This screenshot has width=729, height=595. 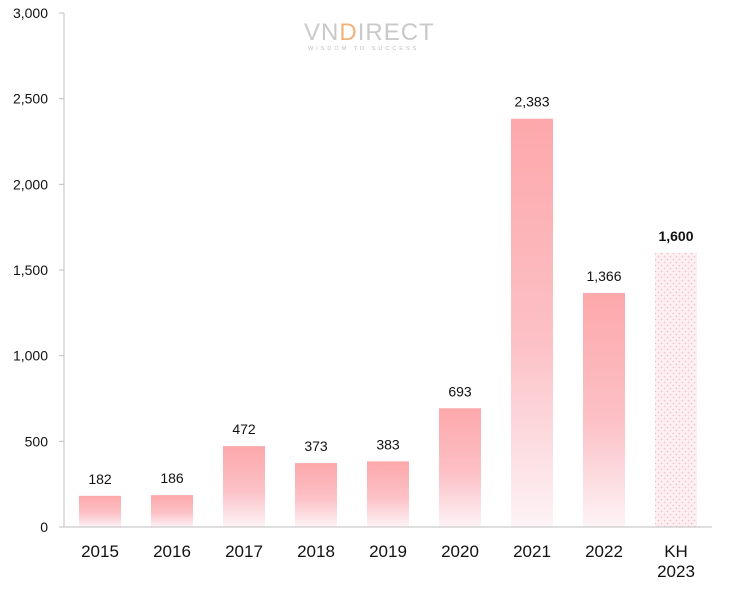 I want to click on y-tick-label: 0, so click(x=44, y=527).